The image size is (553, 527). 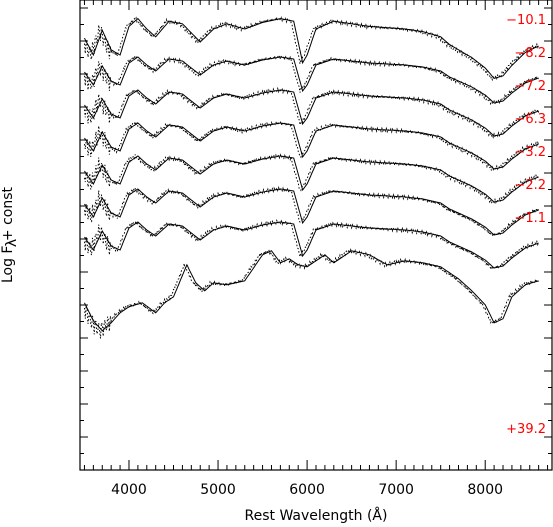 I want to click on x-tick-label: 8000, so click(x=485, y=490).